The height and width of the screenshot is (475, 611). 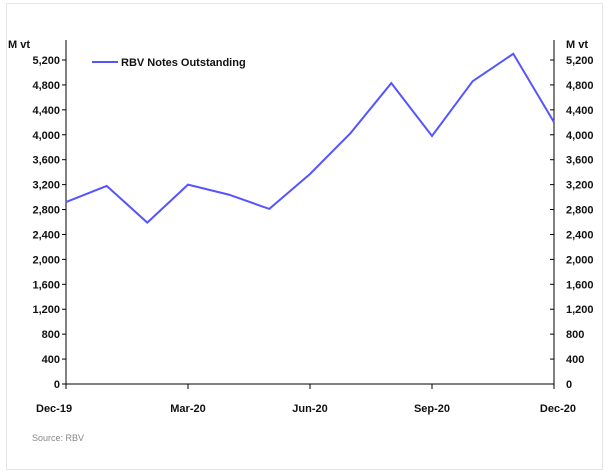 What do you see at coordinates (558, 409) in the screenshot?
I see `x-tick-label: Dec-20` at bounding box center [558, 409].